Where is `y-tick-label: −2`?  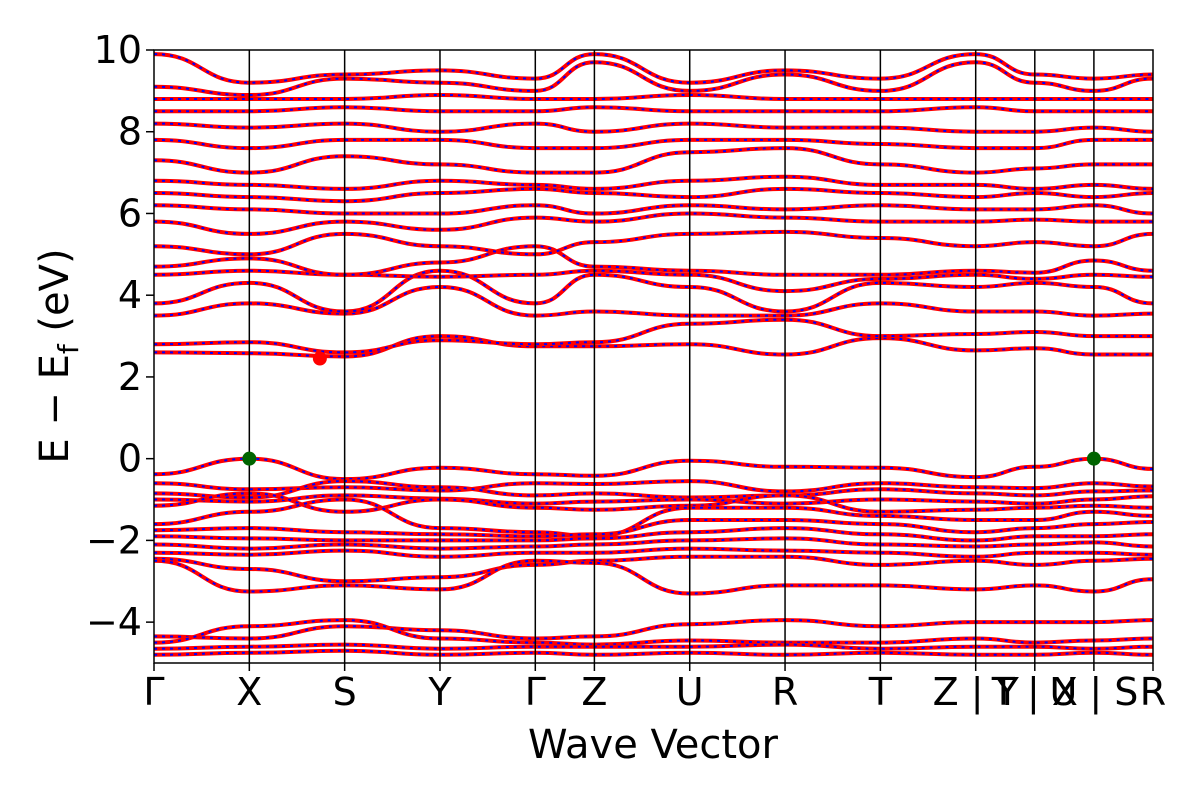 y-tick-label: −2 is located at coordinates (114, 540).